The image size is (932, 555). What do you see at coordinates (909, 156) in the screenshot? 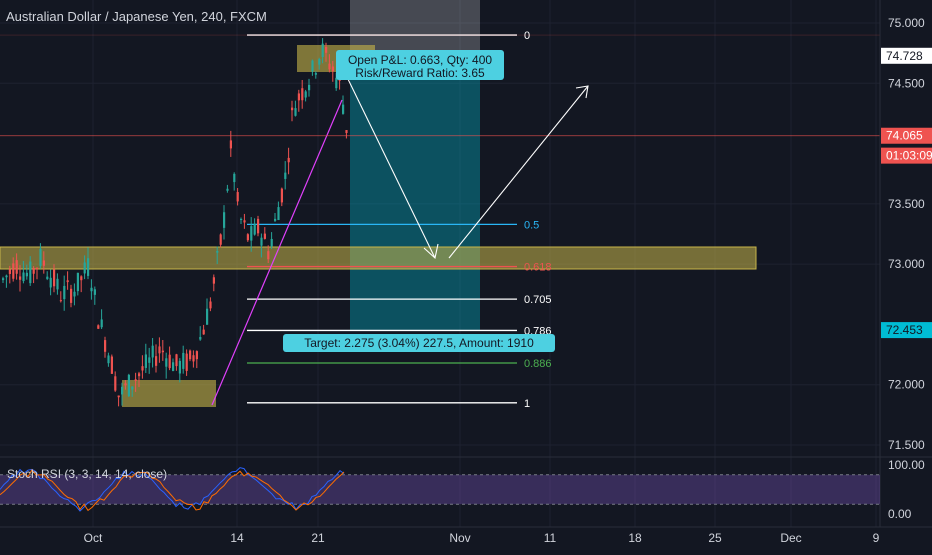
I see `price-label-text: 01:03:09` at bounding box center [909, 156].